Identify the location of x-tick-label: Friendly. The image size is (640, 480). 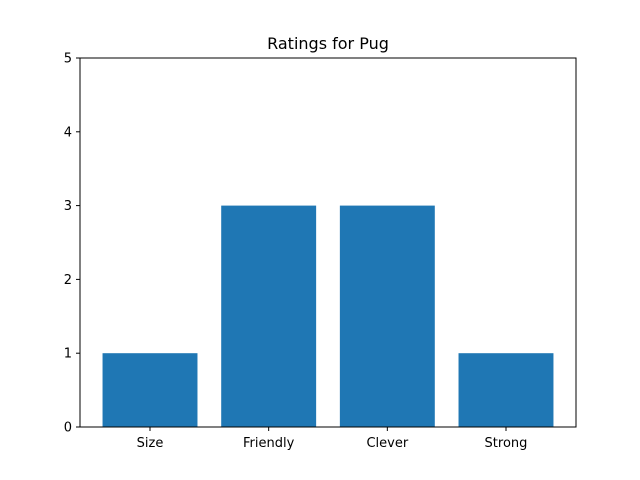
(269, 443).